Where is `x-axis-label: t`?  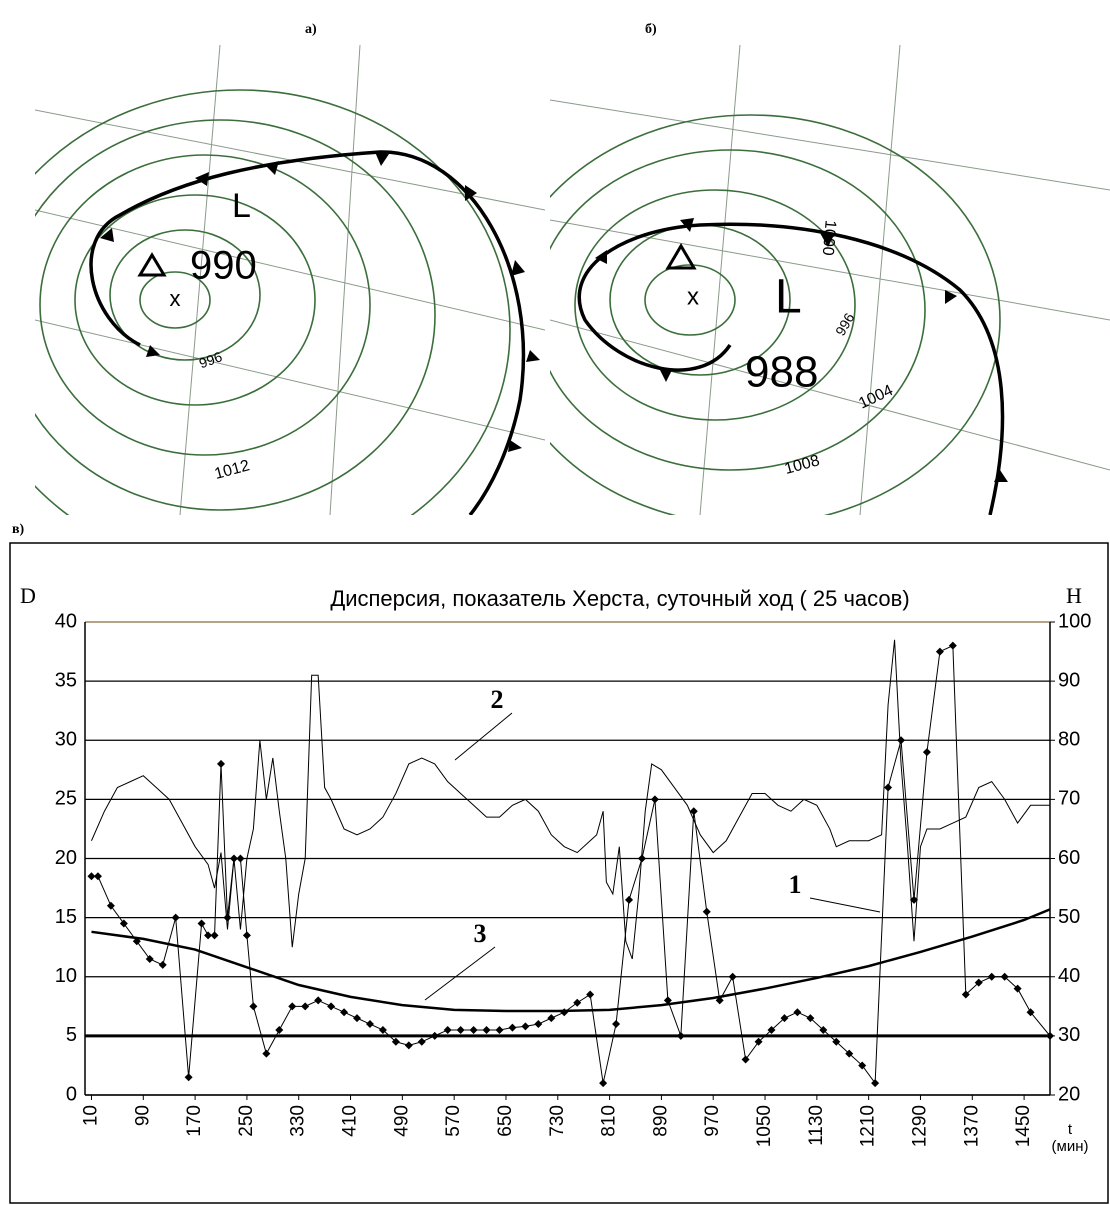
x-axis-label: t is located at coordinates (1070, 1129).